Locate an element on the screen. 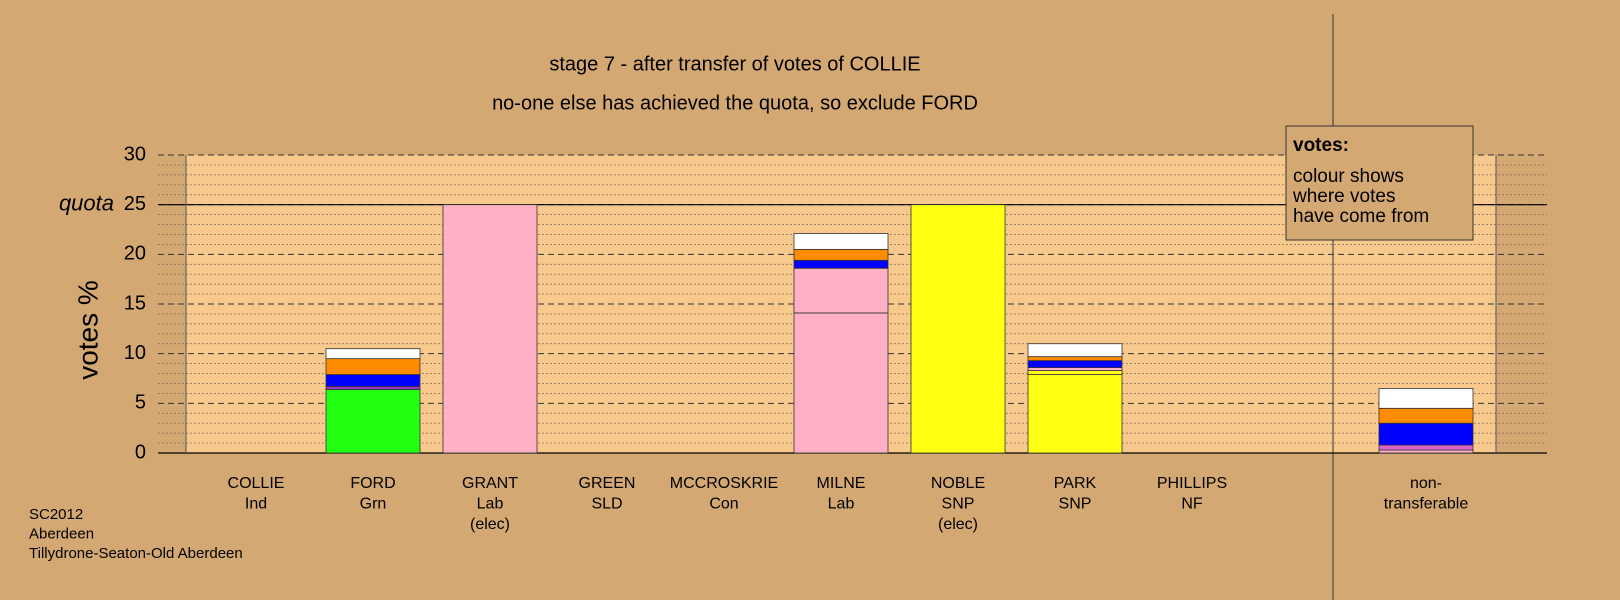 The image size is (1620, 600). x-tick-label: GRANT is located at coordinates (490, 483).